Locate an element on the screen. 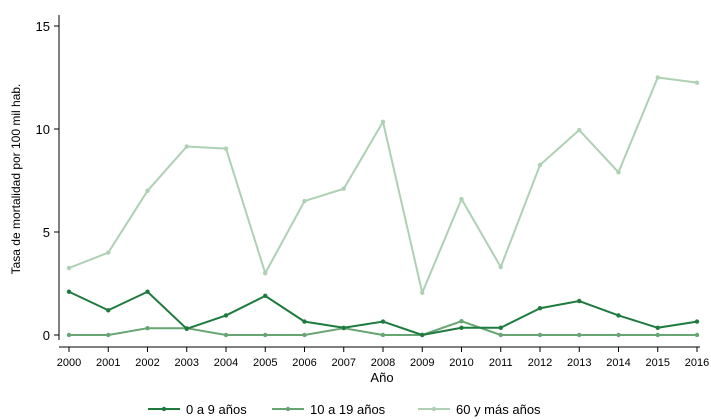 This screenshot has width=711, height=420. legend-item: 0 a 9 años is located at coordinates (197, 409).